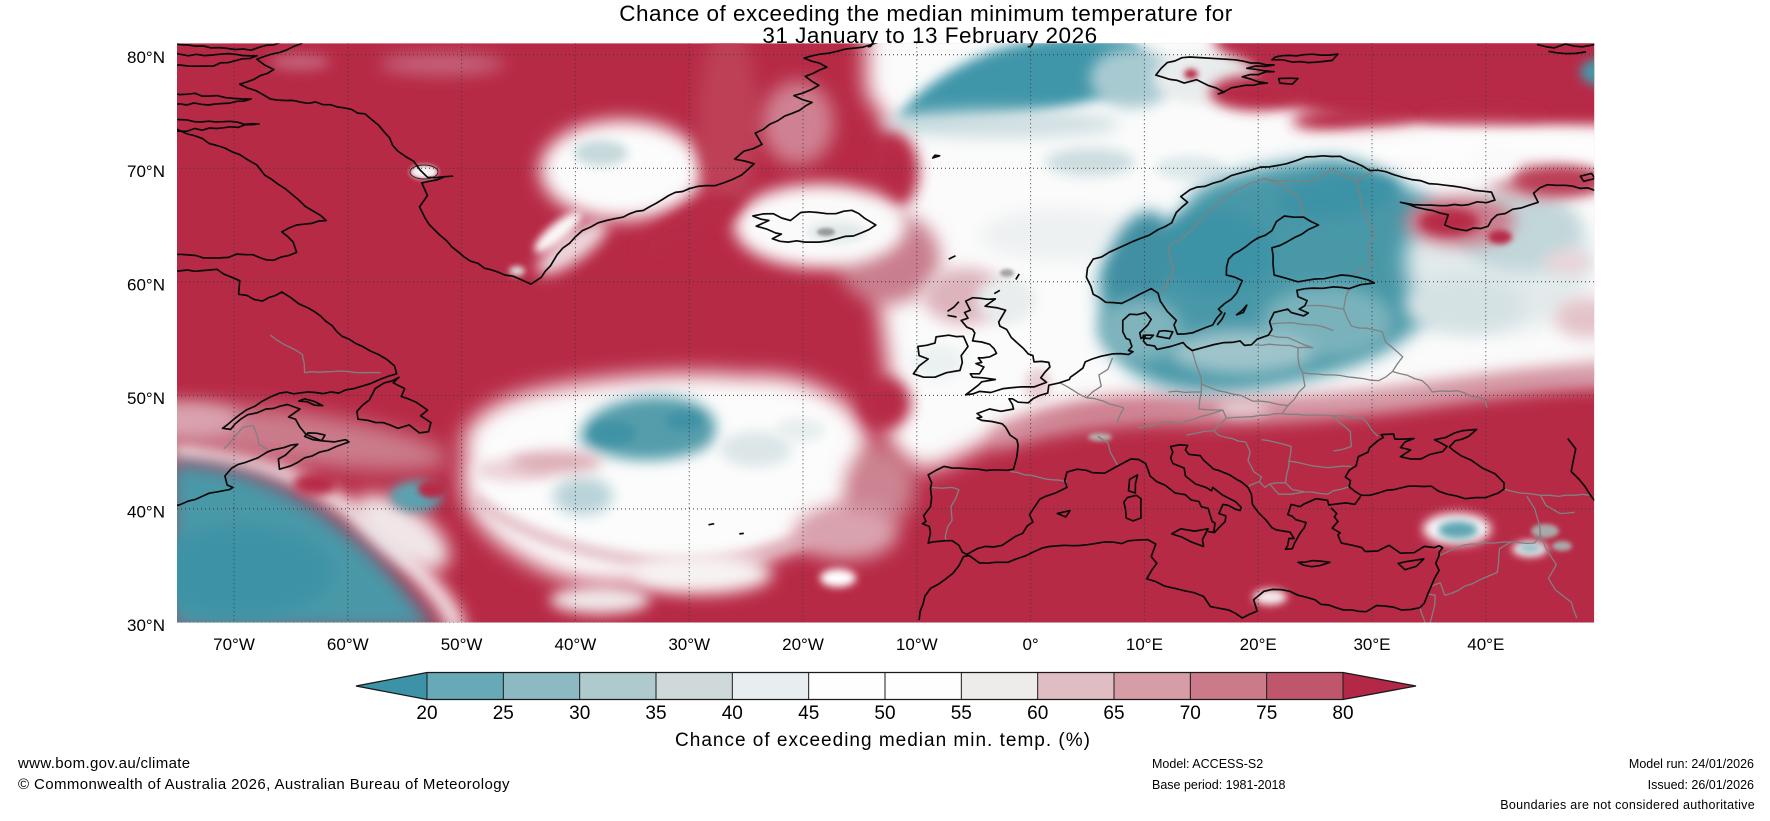  I want to click on svg-text: 40°E, so click(1485, 644).